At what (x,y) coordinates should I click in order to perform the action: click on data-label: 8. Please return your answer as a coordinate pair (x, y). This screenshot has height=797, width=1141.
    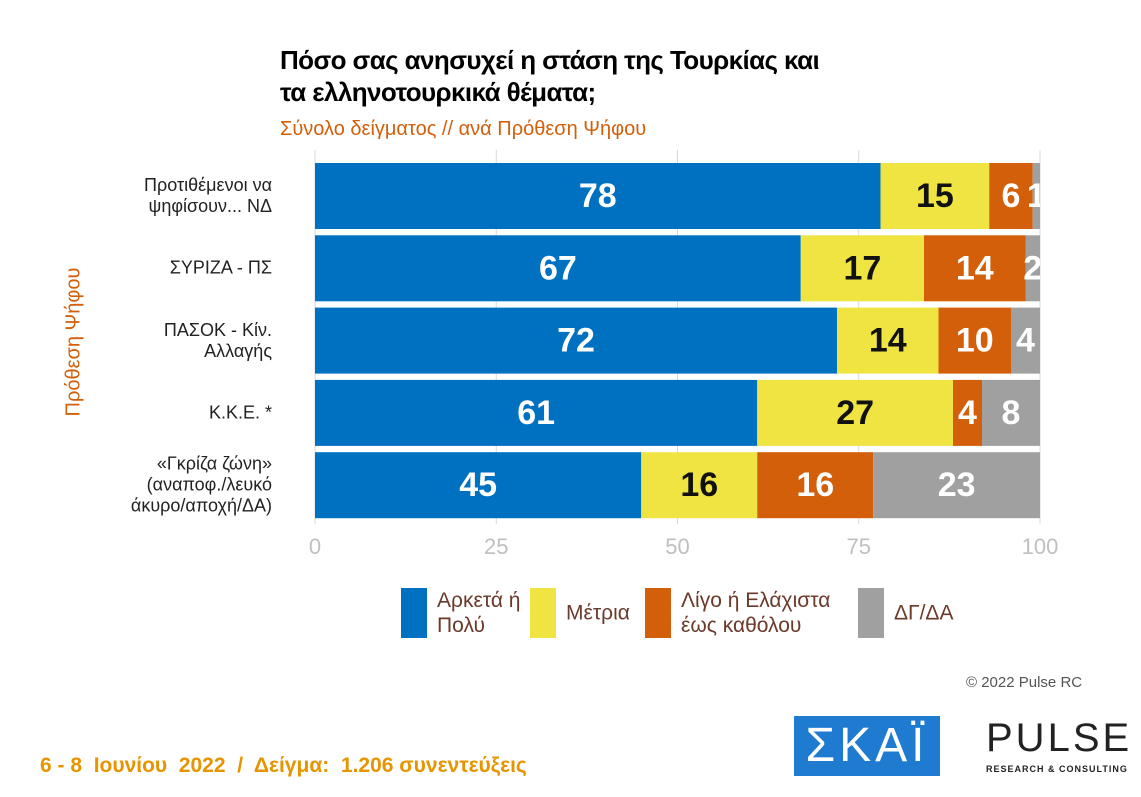
    Looking at the image, I should click on (1011, 413).